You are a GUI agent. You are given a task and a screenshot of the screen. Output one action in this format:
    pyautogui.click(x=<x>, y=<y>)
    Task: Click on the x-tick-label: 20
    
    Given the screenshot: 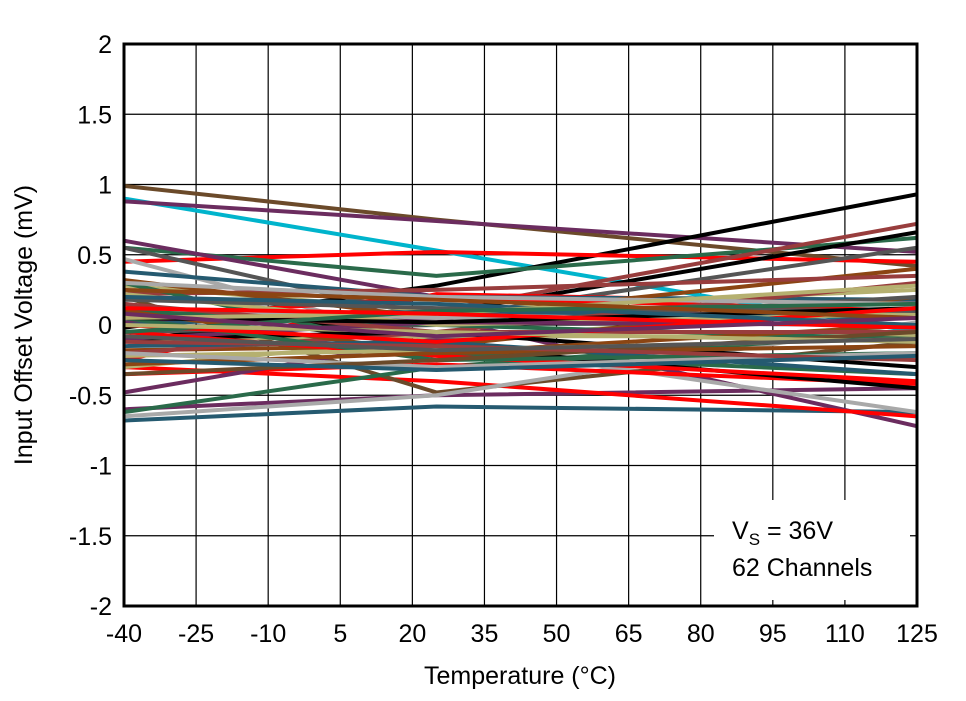 What is the action you would take?
    pyautogui.click(x=412, y=634)
    